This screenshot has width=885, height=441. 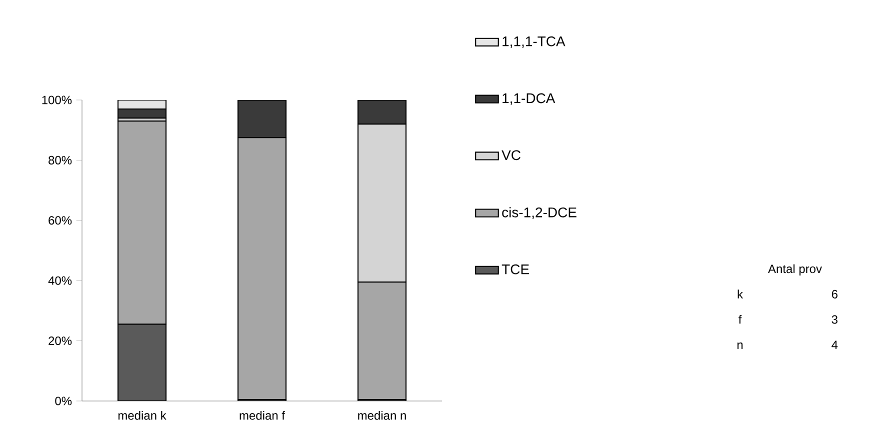 What do you see at coordinates (63, 401) in the screenshot?
I see `y-tick-label: 0%` at bounding box center [63, 401].